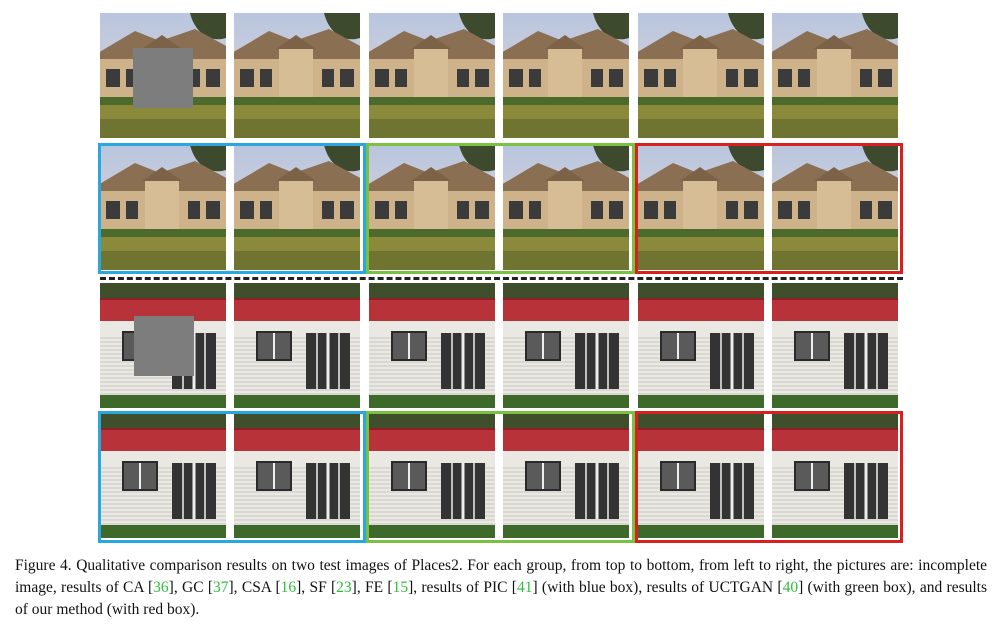 This screenshot has width=1004, height=631. What do you see at coordinates (566, 475) in the screenshot?
I see `result-uctgan-2b` at bounding box center [566, 475].